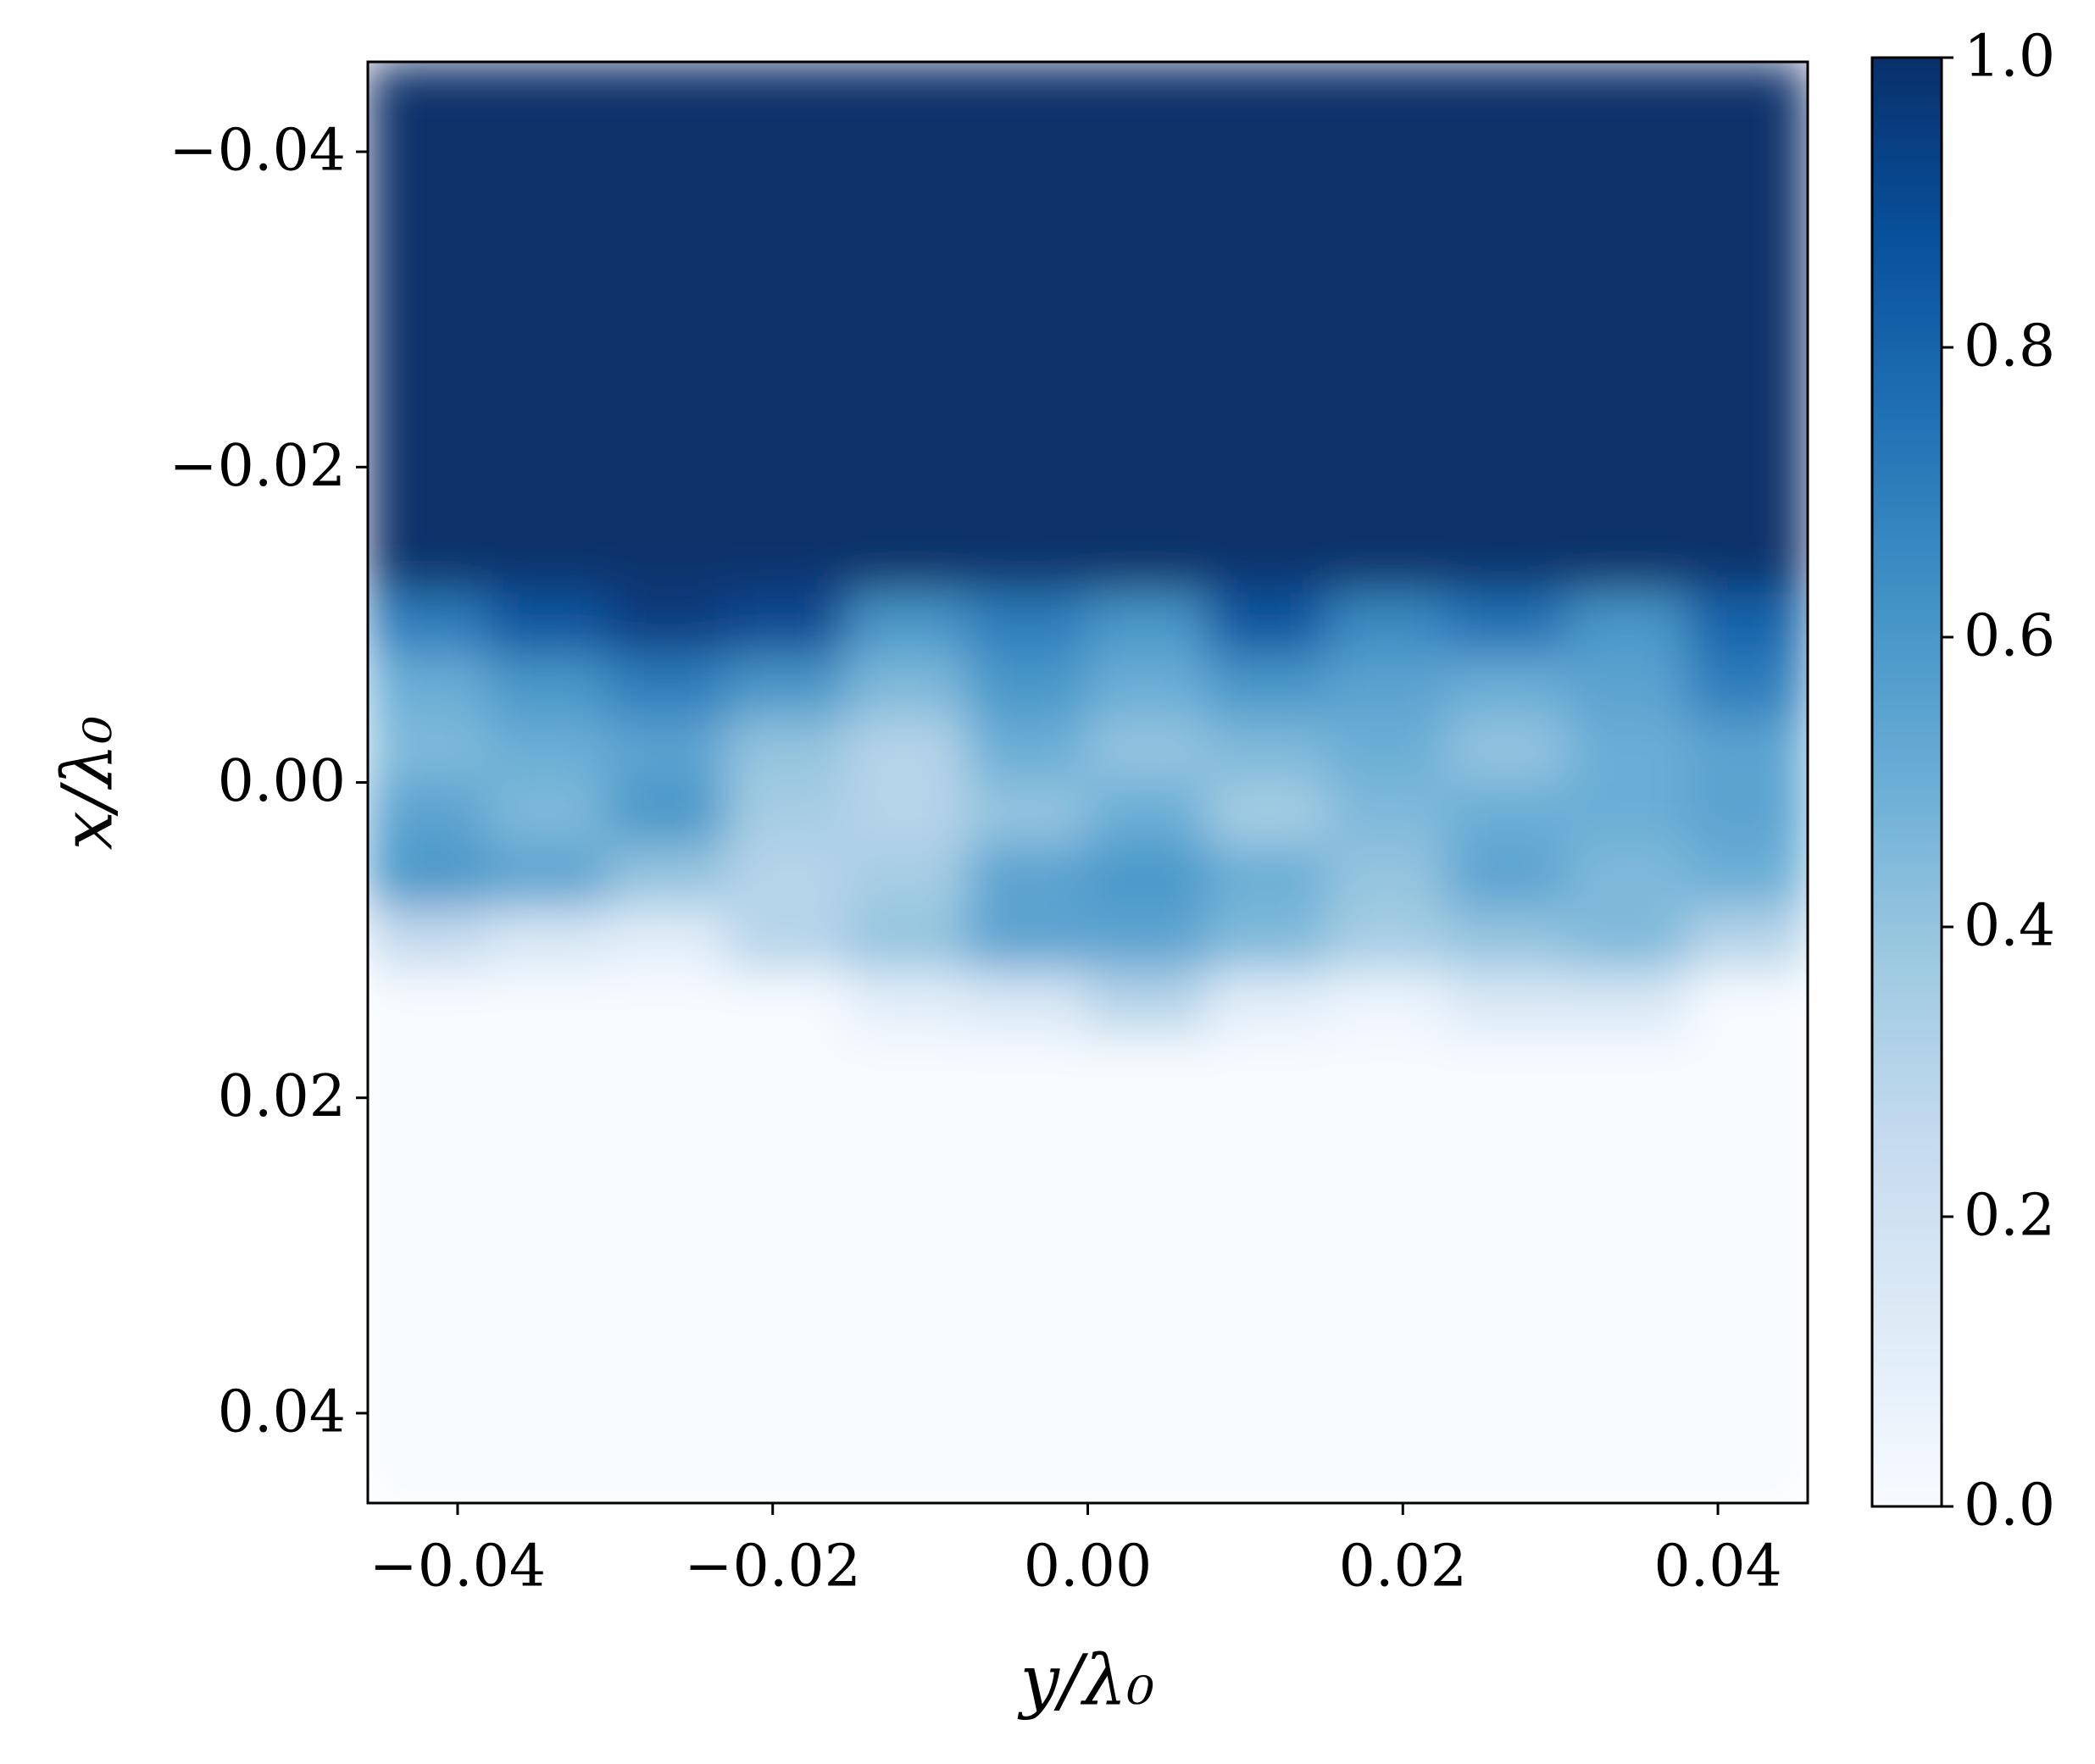 The height and width of the screenshot is (1764, 2095). Describe the element at coordinates (2010, 927) in the screenshot. I see `colorbar-tick-label: 0.4` at that location.